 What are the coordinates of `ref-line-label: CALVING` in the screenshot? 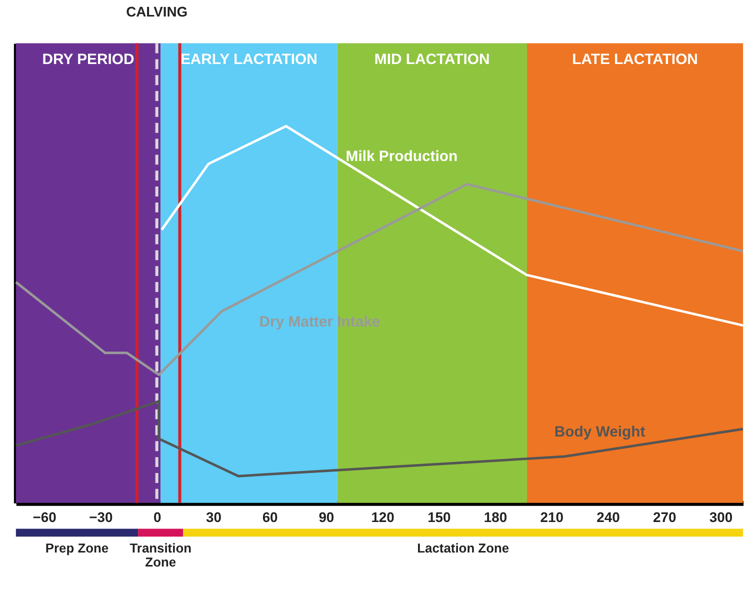 It's located at (157, 11).